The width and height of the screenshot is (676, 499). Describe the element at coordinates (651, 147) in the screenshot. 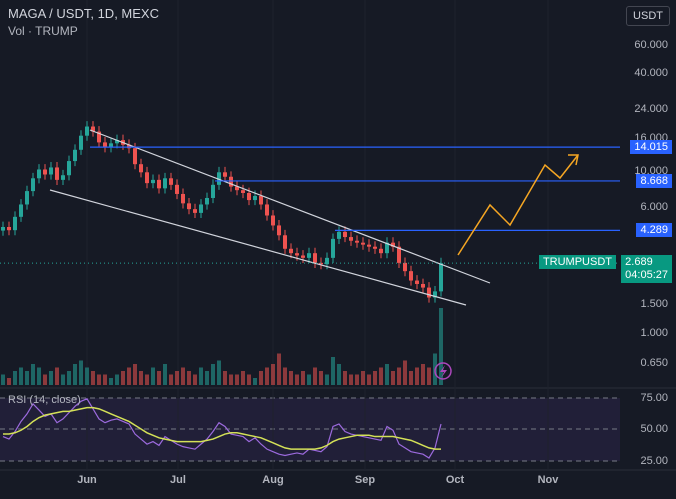

I see `level-tag: 14.015` at that location.